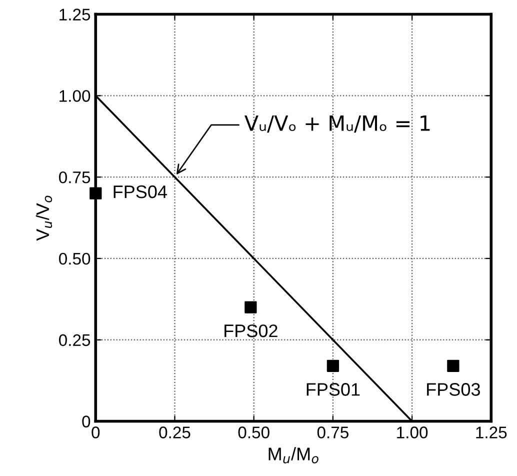  I want to click on x-tick-label: 0.25, so click(174, 432).